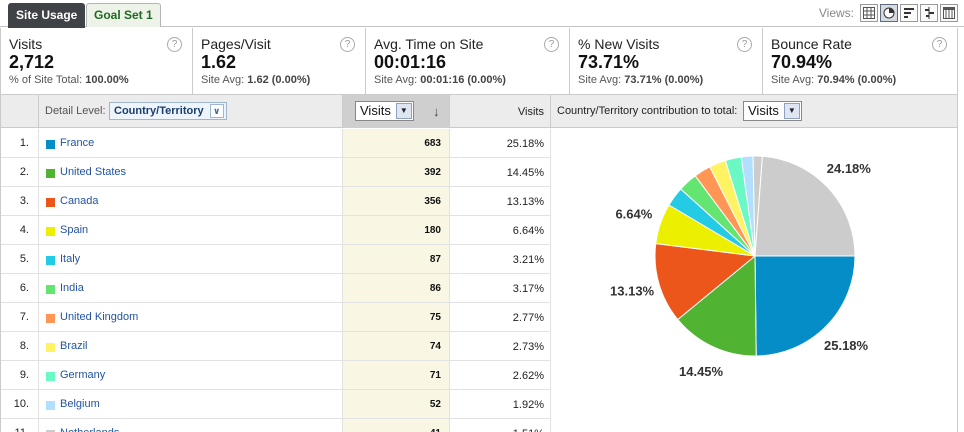 The width and height of the screenshot is (964, 432). Describe the element at coordinates (435, 346) in the screenshot. I see `visits-value: 74` at that location.